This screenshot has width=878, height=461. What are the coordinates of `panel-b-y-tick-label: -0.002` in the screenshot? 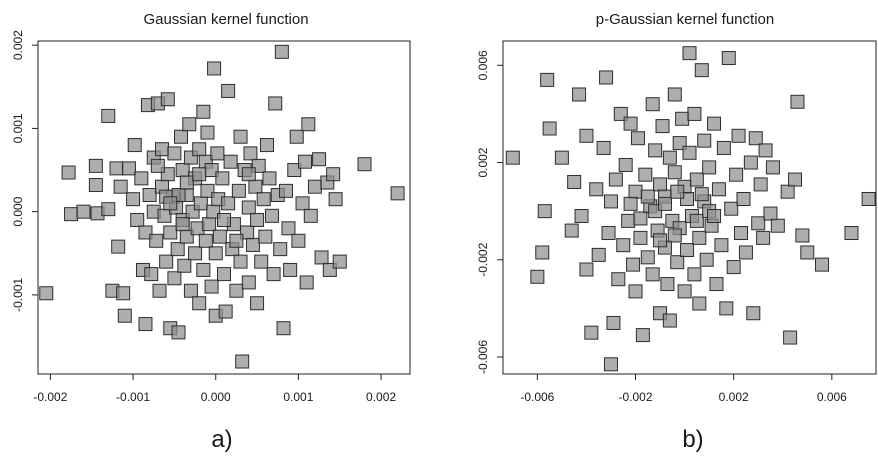 It's located at (483, 259).